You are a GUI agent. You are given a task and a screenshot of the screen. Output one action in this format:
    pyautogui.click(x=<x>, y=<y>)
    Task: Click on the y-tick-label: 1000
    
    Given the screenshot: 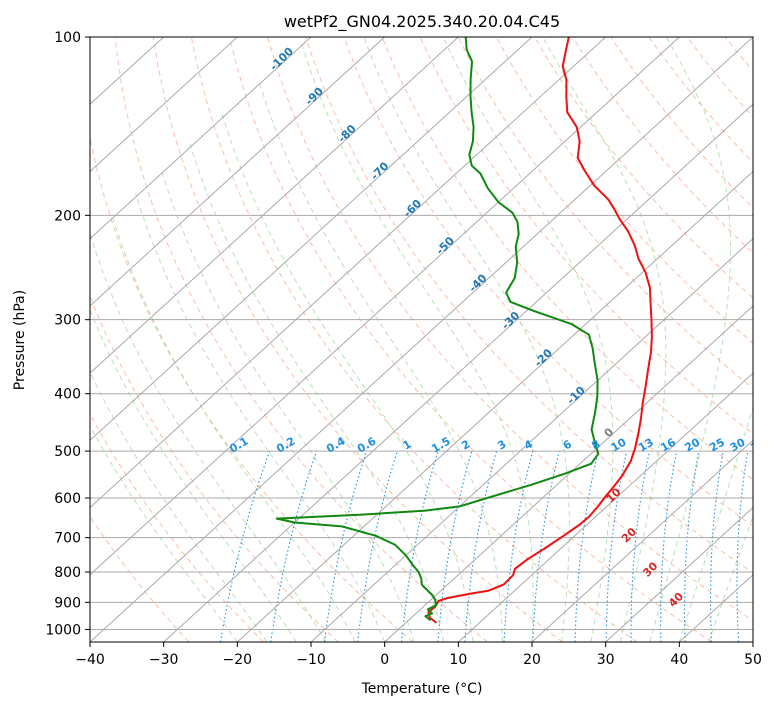 What is the action you would take?
    pyautogui.click(x=63, y=630)
    